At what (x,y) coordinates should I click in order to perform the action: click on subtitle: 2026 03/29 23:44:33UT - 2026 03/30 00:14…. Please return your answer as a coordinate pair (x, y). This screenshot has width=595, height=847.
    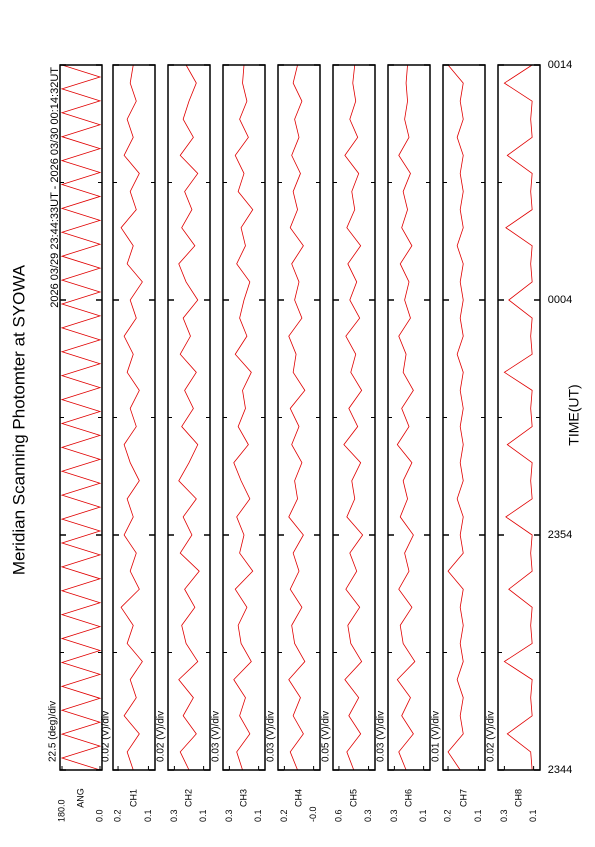
    Looking at the image, I should click on (55, 187).